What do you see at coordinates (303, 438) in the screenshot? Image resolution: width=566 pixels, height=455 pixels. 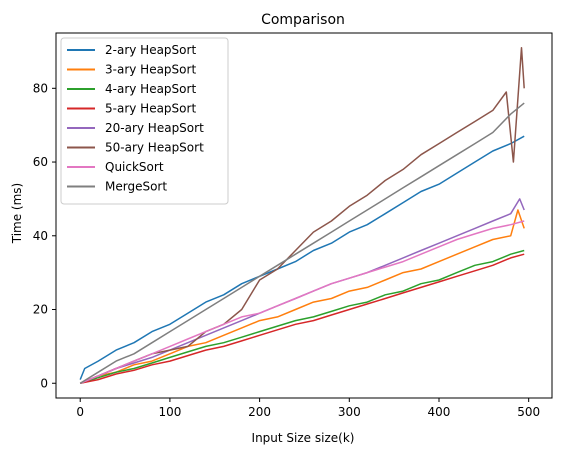 I see `x-axis-label: Input Size size(k)` at bounding box center [303, 438].